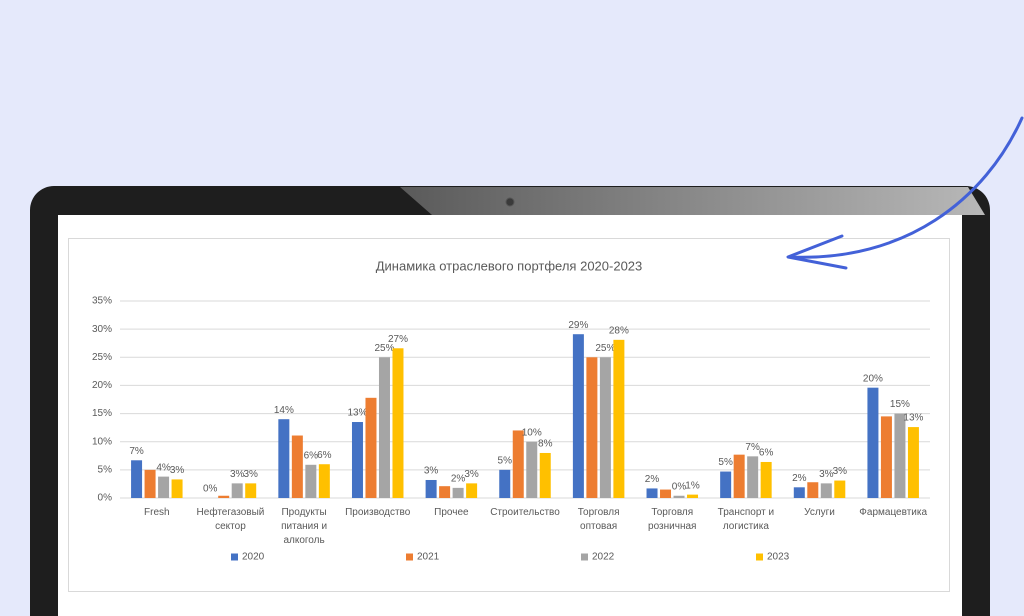  I want to click on x-tick-label: Услуги, so click(819, 512).